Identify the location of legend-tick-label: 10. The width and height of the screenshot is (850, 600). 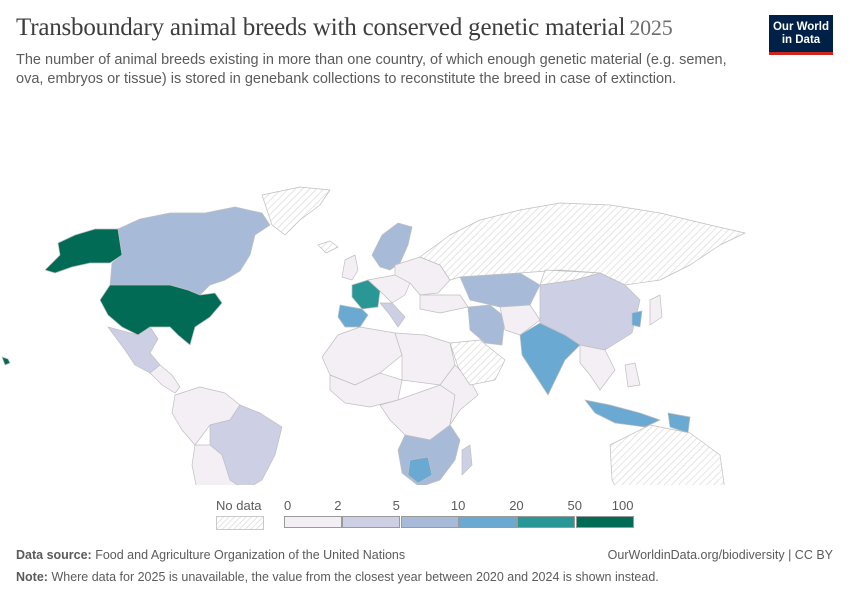
(458, 505).